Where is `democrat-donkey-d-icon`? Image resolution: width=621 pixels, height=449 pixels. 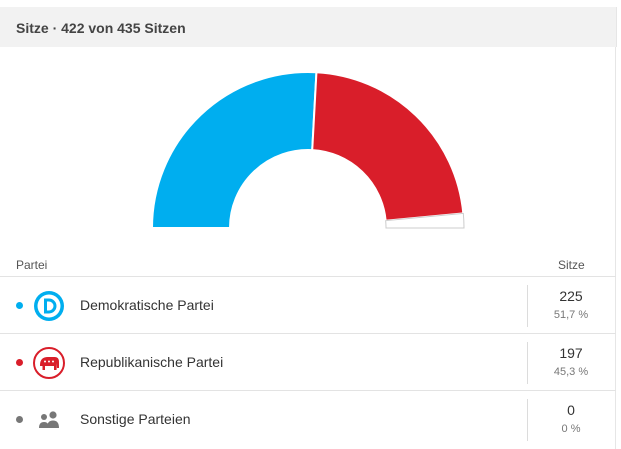
democrat-donkey-d-icon is located at coordinates (49, 306).